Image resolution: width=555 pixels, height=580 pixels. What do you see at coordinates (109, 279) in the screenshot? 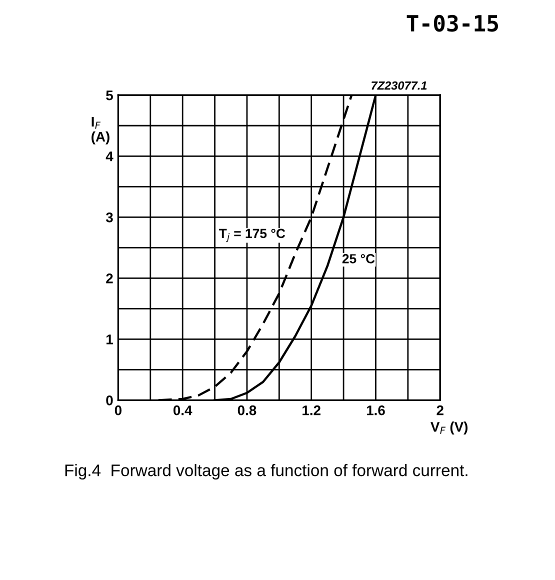
I see `y-tick-label: 2` at bounding box center [109, 279].